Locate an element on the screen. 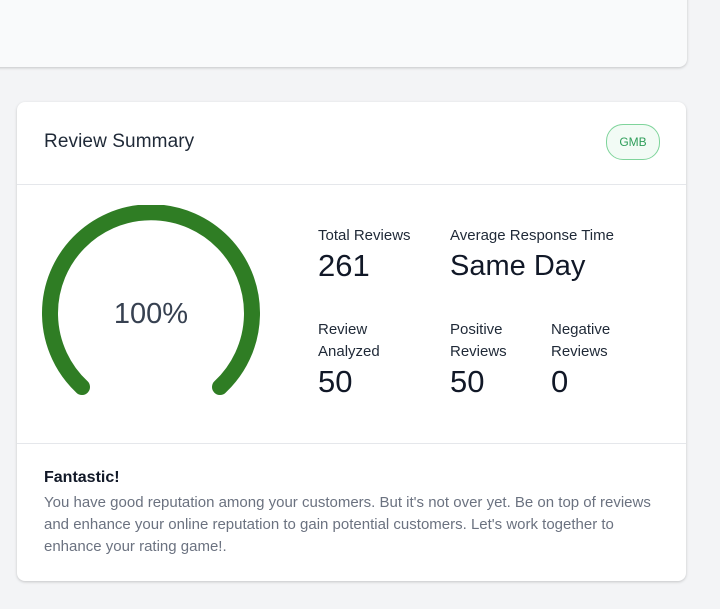 Image resolution: width=720 pixels, height=609 pixels. card-title: Review Summary is located at coordinates (119, 141).